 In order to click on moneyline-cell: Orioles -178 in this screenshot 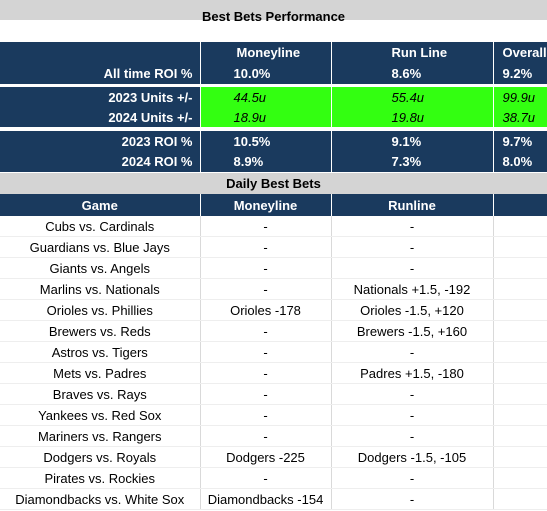, I will do `click(266, 310)`.